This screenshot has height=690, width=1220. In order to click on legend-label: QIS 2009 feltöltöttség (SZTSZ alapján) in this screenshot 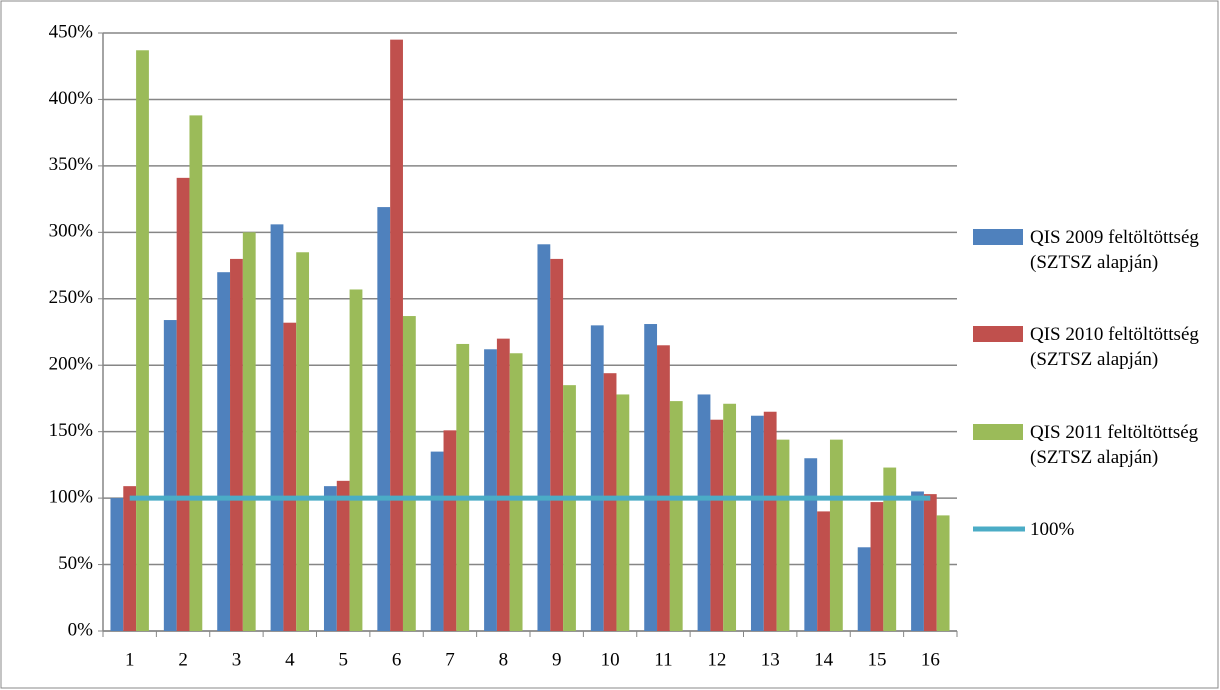, I will do `click(1114, 250)`.